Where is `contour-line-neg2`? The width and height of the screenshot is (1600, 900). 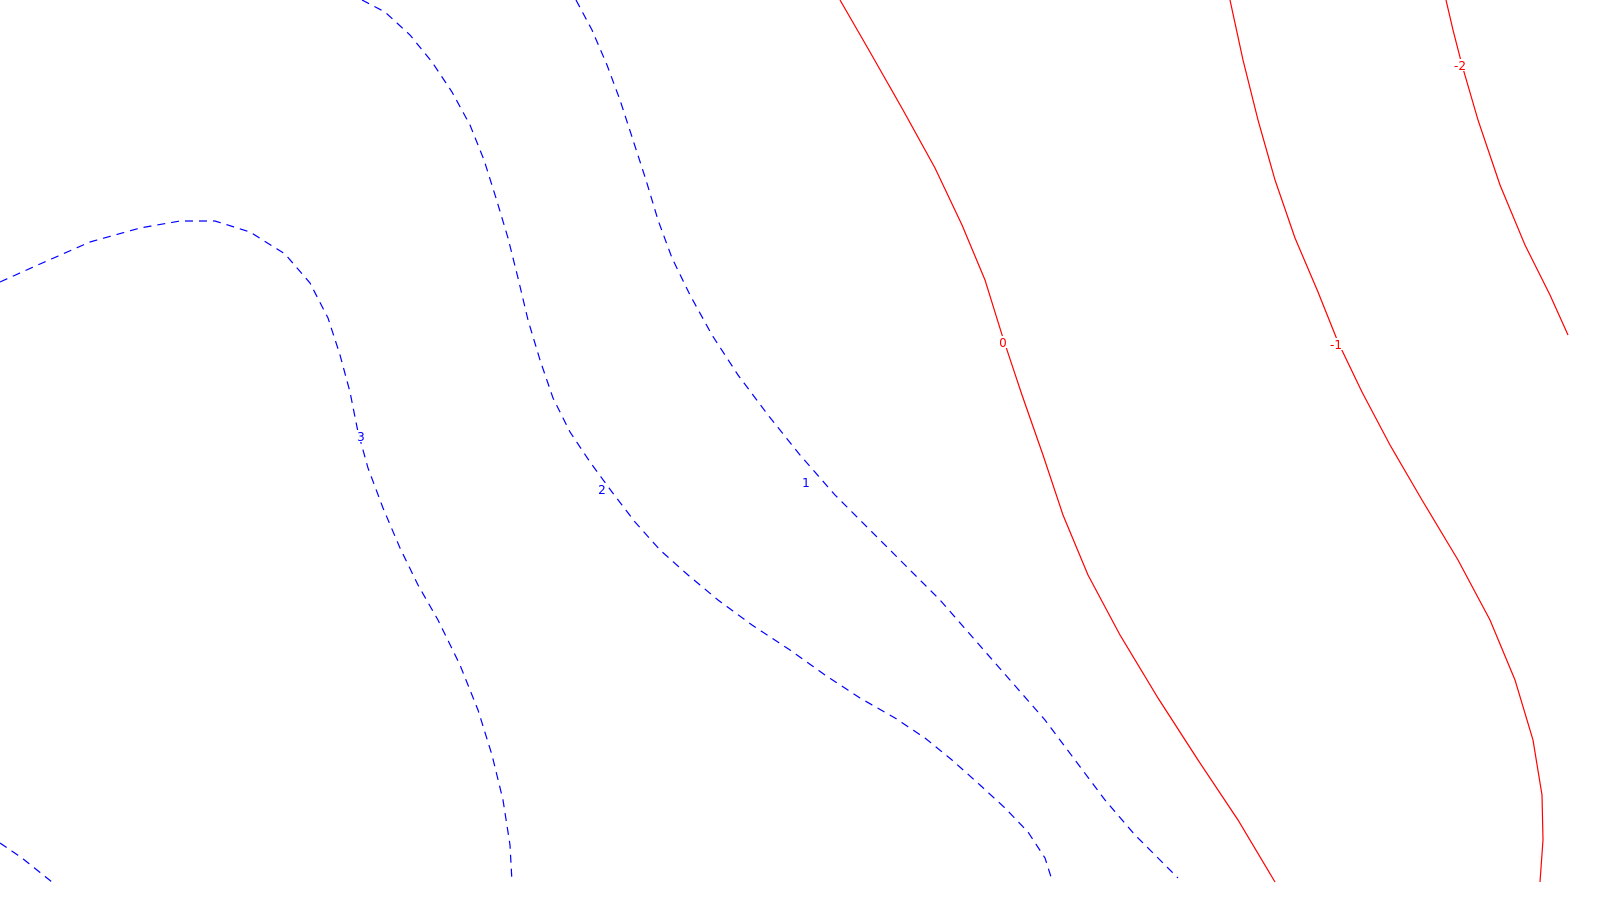 contour-line-neg2 is located at coordinates (1507, 168).